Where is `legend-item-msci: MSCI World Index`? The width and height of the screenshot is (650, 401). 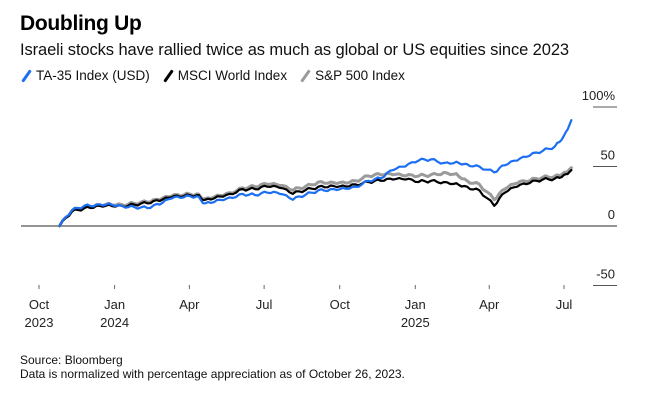
legend-item-msci: MSCI World Index is located at coordinates (224, 75).